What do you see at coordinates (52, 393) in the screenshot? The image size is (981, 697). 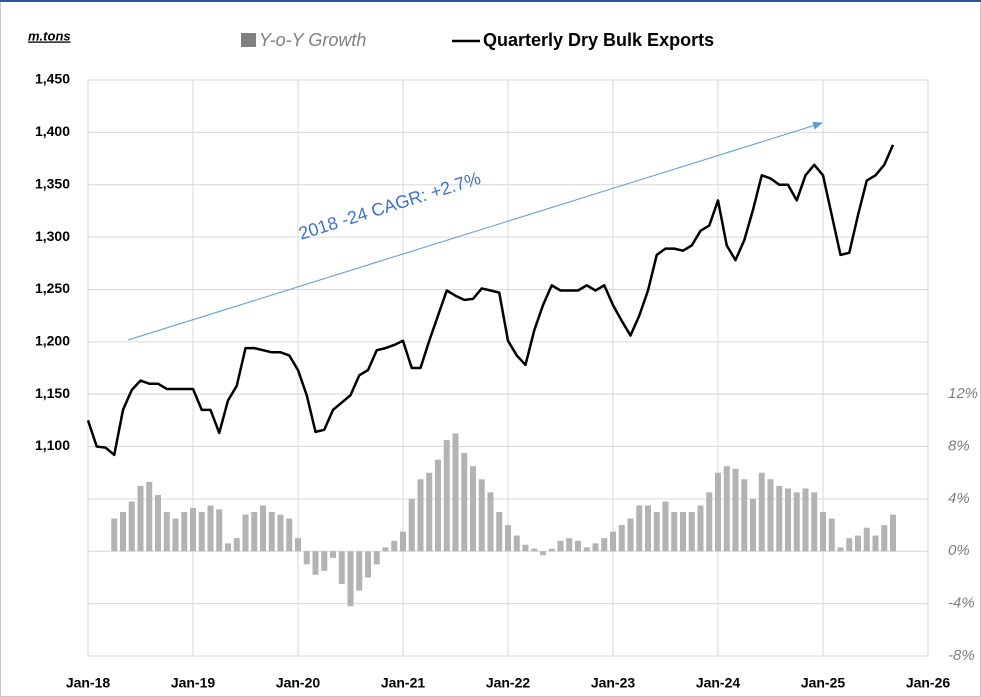 I see `y-tick-label: 1,150` at bounding box center [52, 393].